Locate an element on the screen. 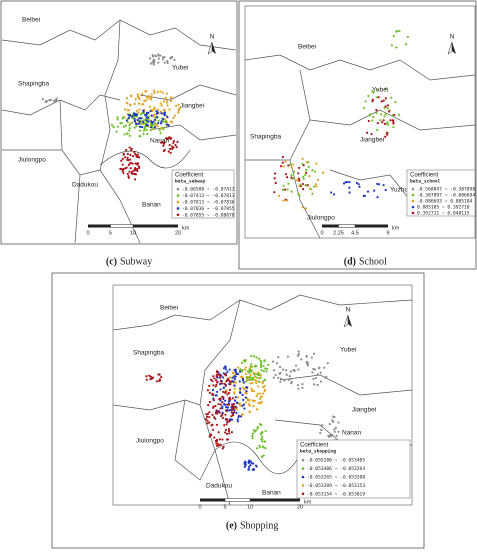  legend-field: beta_shopping is located at coordinates (318, 452).